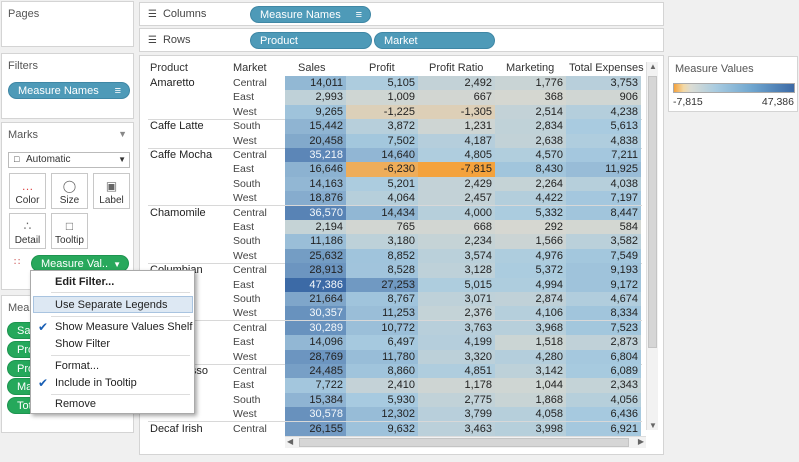 This screenshot has height=462, width=799. Describe the element at coordinates (653, 425) in the screenshot. I see `scroll-down-icon: ▼` at that location.